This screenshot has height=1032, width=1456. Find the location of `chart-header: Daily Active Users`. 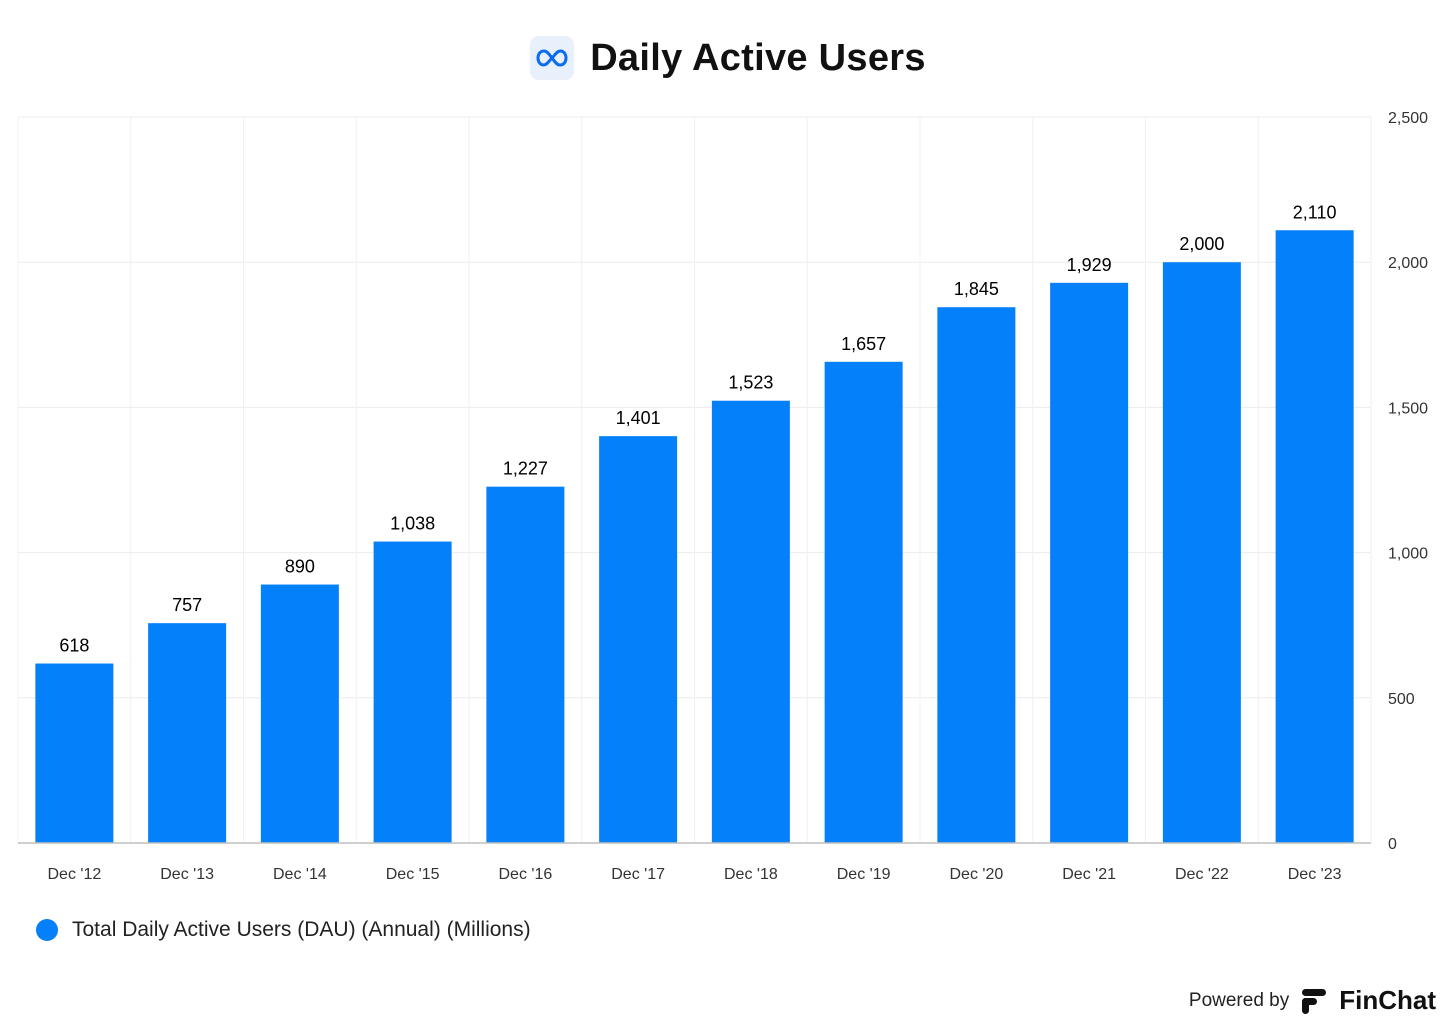

chart-header: Daily Active Users is located at coordinates (728, 58).